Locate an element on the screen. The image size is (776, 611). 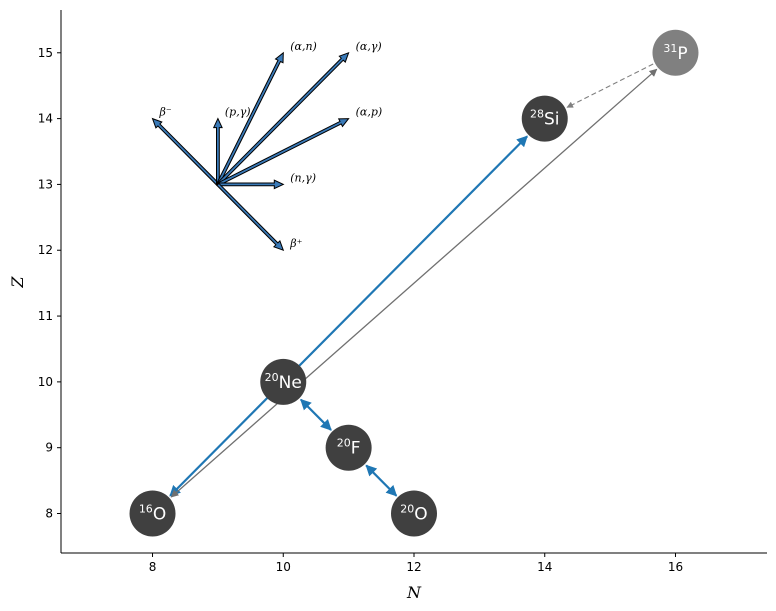
nuclide-marker-Si28 is located at coordinates (544, 118).